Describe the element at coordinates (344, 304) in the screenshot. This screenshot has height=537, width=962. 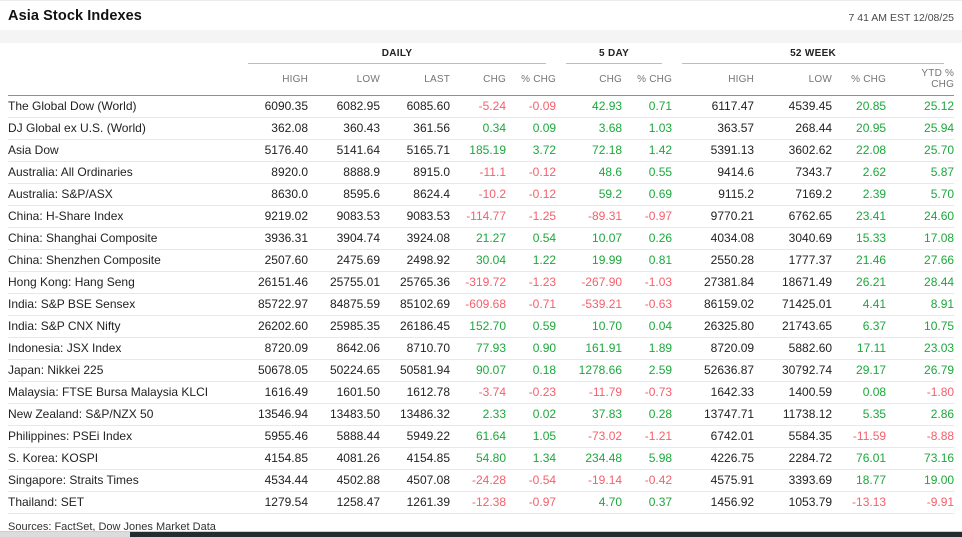
I see `cell-value: 84875.59` at that location.